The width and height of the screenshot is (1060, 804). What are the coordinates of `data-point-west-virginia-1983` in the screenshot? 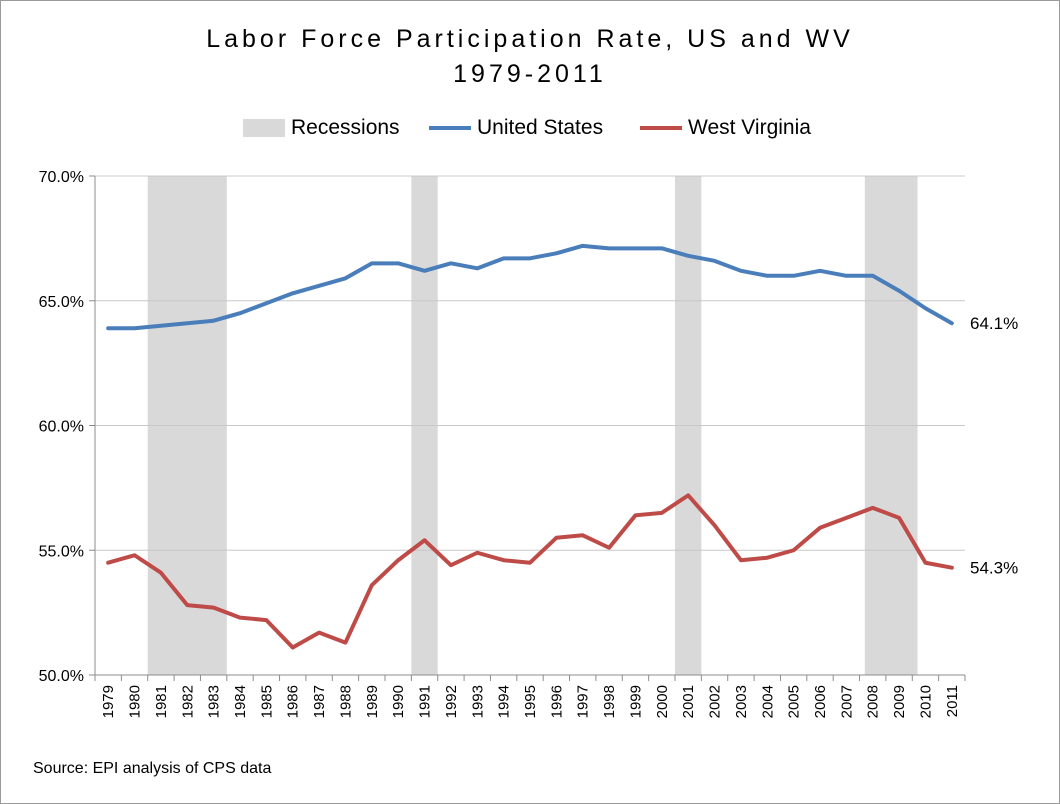 It's located at (214, 608).